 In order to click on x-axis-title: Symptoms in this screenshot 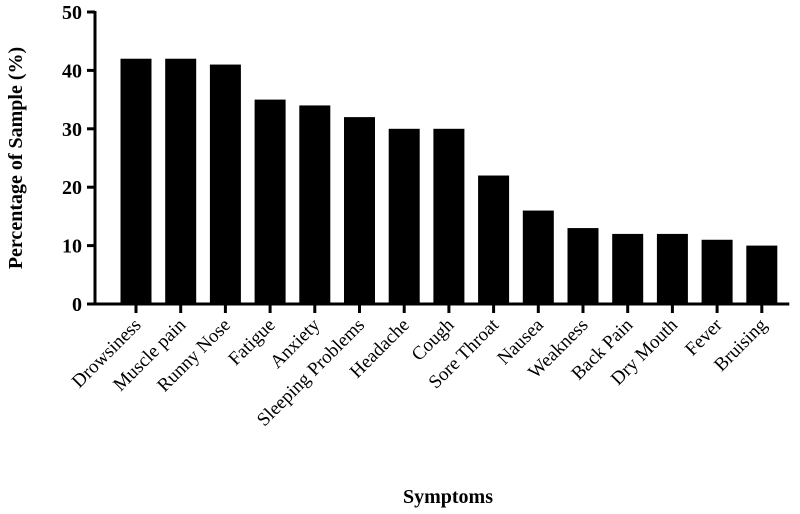, I will do `click(448, 497)`.